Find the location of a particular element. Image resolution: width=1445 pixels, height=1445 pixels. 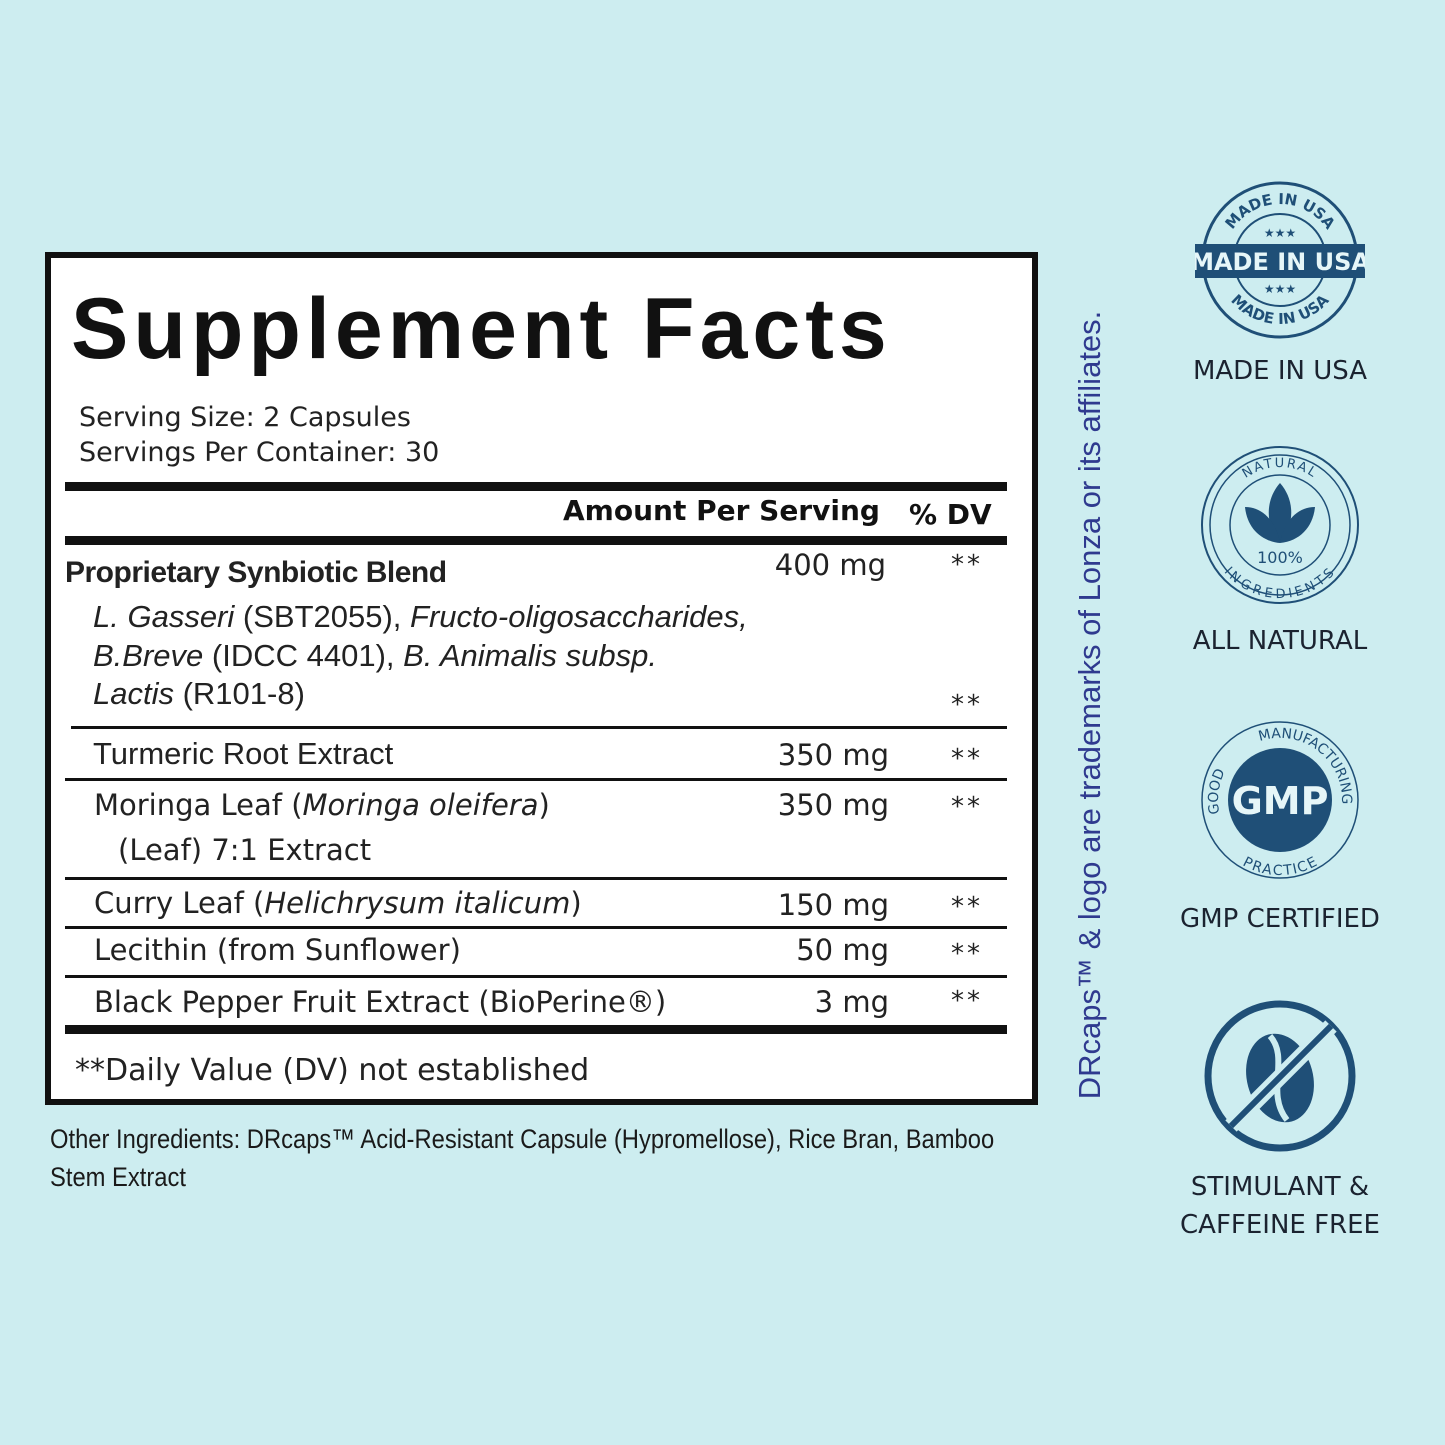

ingredient-name: Proprietary Synbiotic Blend is located at coordinates (256, 572).